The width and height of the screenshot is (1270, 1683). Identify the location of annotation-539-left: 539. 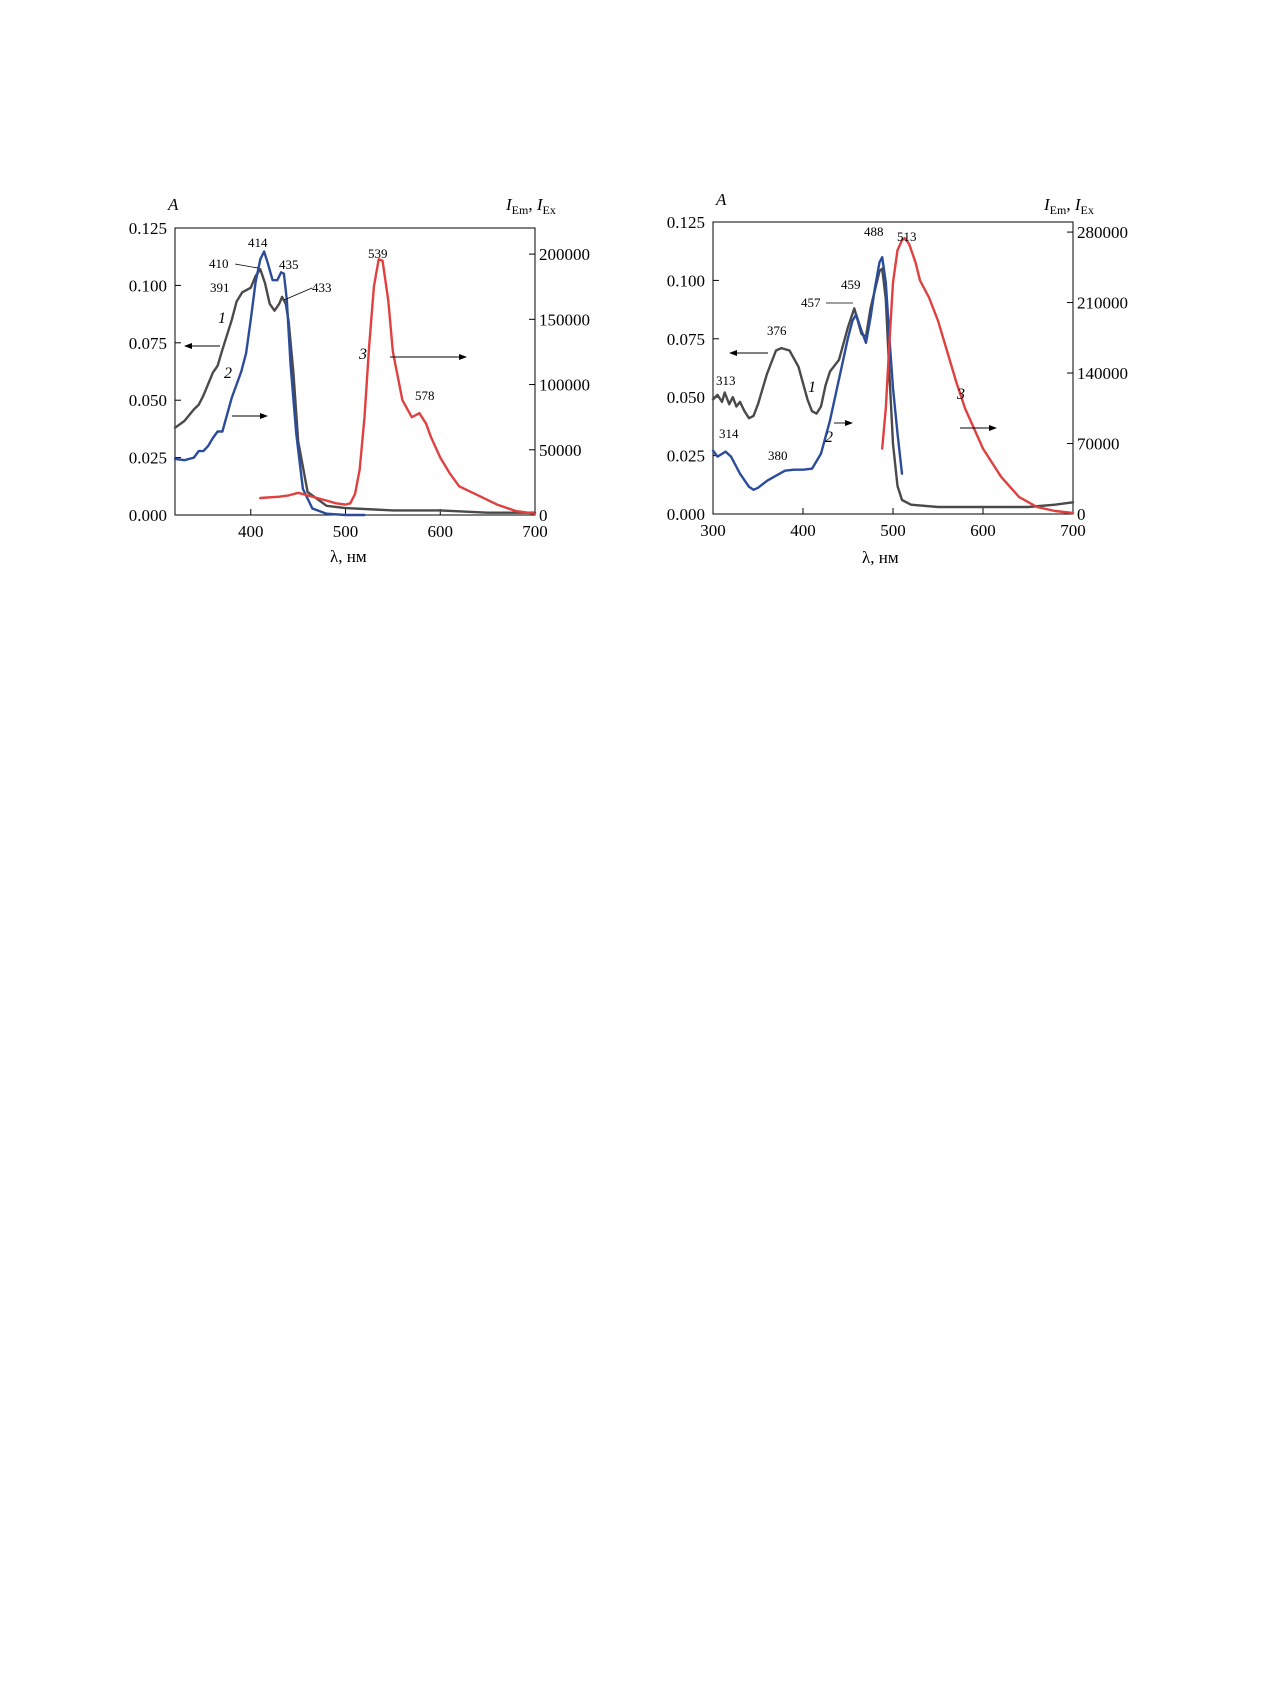
(378, 253).